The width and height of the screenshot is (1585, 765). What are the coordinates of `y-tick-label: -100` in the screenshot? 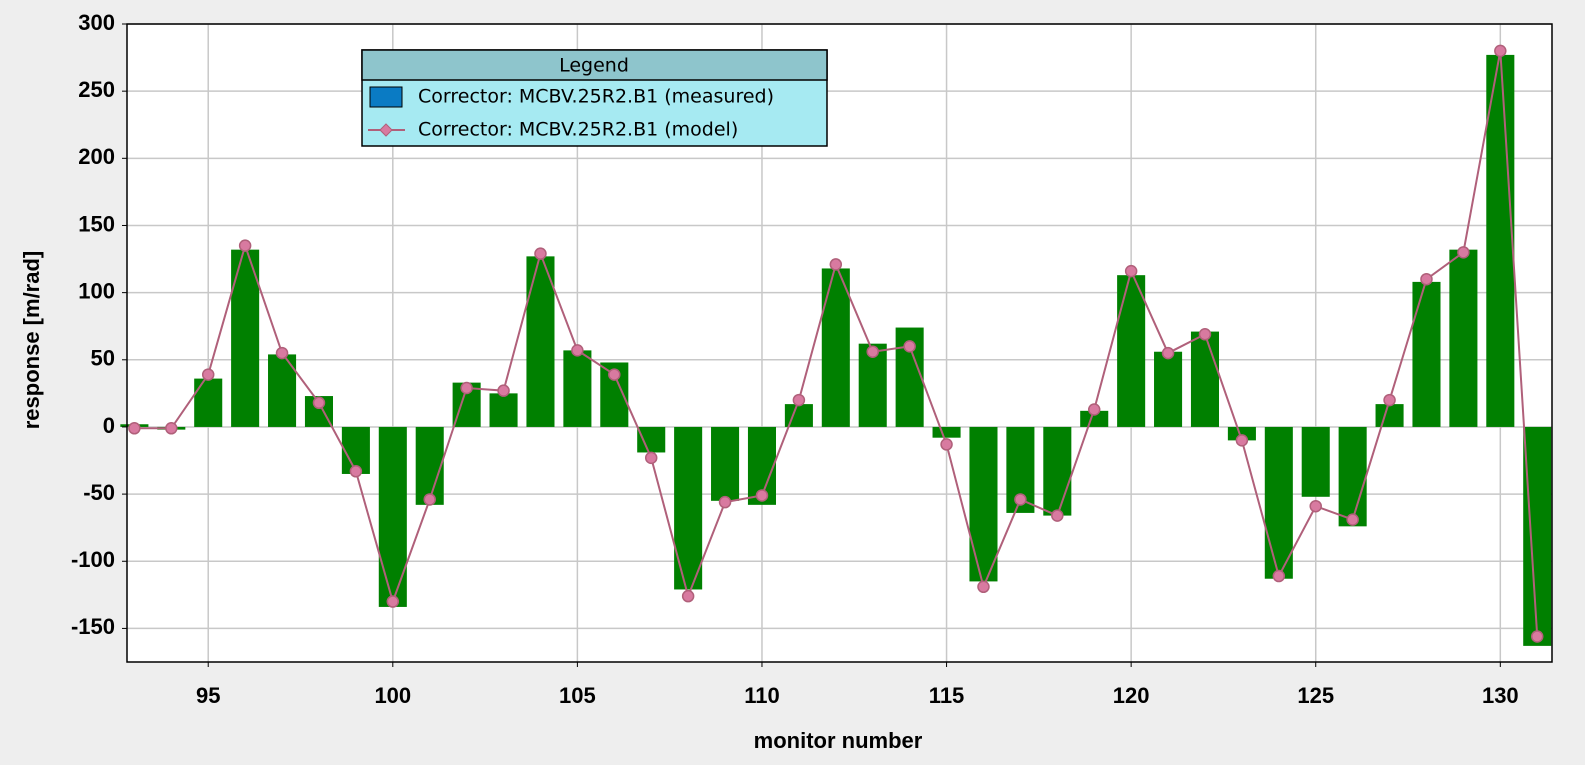 It's located at (93, 559).